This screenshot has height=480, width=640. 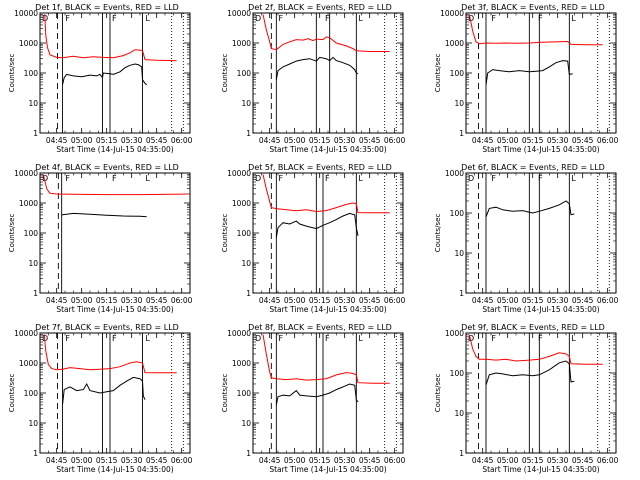 What do you see at coordinates (107, 7) in the screenshot?
I see `panel-title: Det 1f, BLACK = Events, RED = LLD` at bounding box center [107, 7].